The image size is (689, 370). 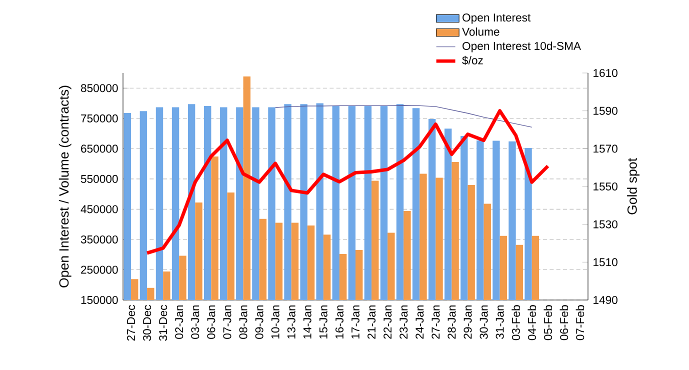 What do you see at coordinates (472, 61) in the screenshot?
I see `legend-label: $/oz` at bounding box center [472, 61].